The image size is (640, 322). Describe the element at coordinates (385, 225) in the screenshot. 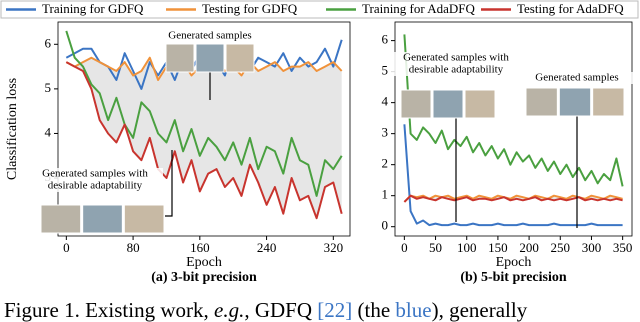

I see `y-tick-label: 0` at that location.